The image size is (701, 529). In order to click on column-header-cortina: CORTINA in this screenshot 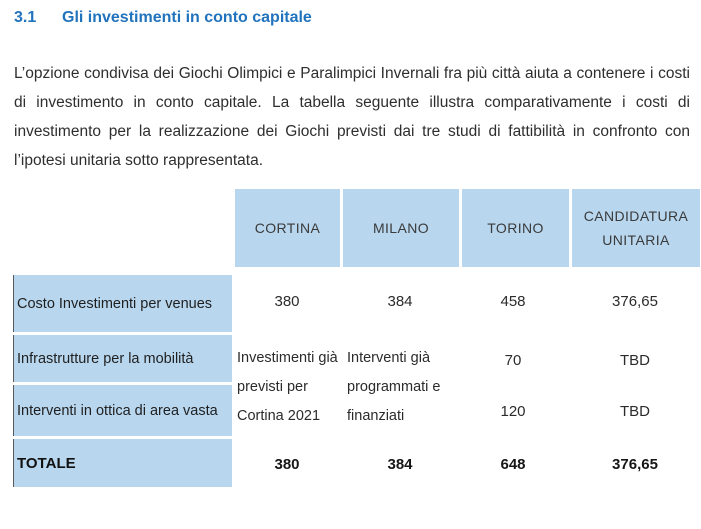, I will do `click(287, 228)`.